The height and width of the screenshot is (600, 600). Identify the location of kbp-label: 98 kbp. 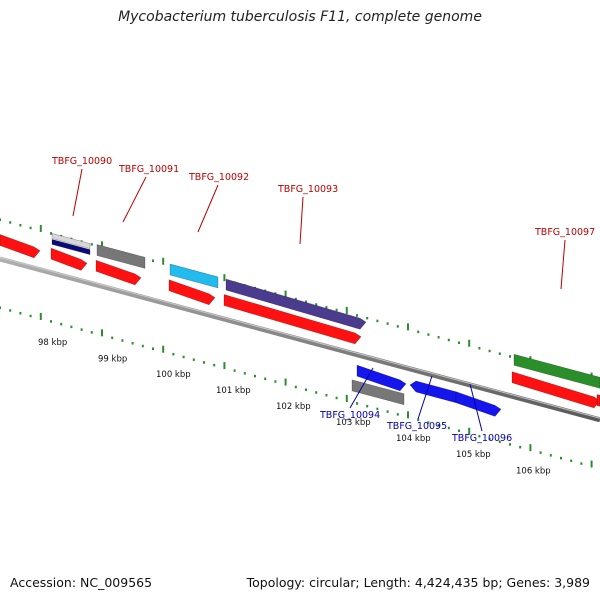
(52, 343).